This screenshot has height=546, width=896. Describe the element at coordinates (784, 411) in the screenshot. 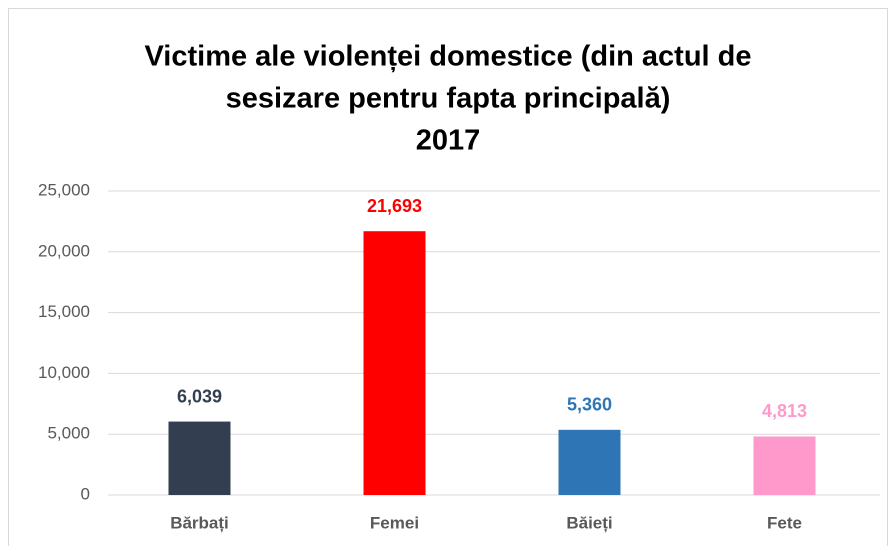

I see `data-label: 4,813` at that location.